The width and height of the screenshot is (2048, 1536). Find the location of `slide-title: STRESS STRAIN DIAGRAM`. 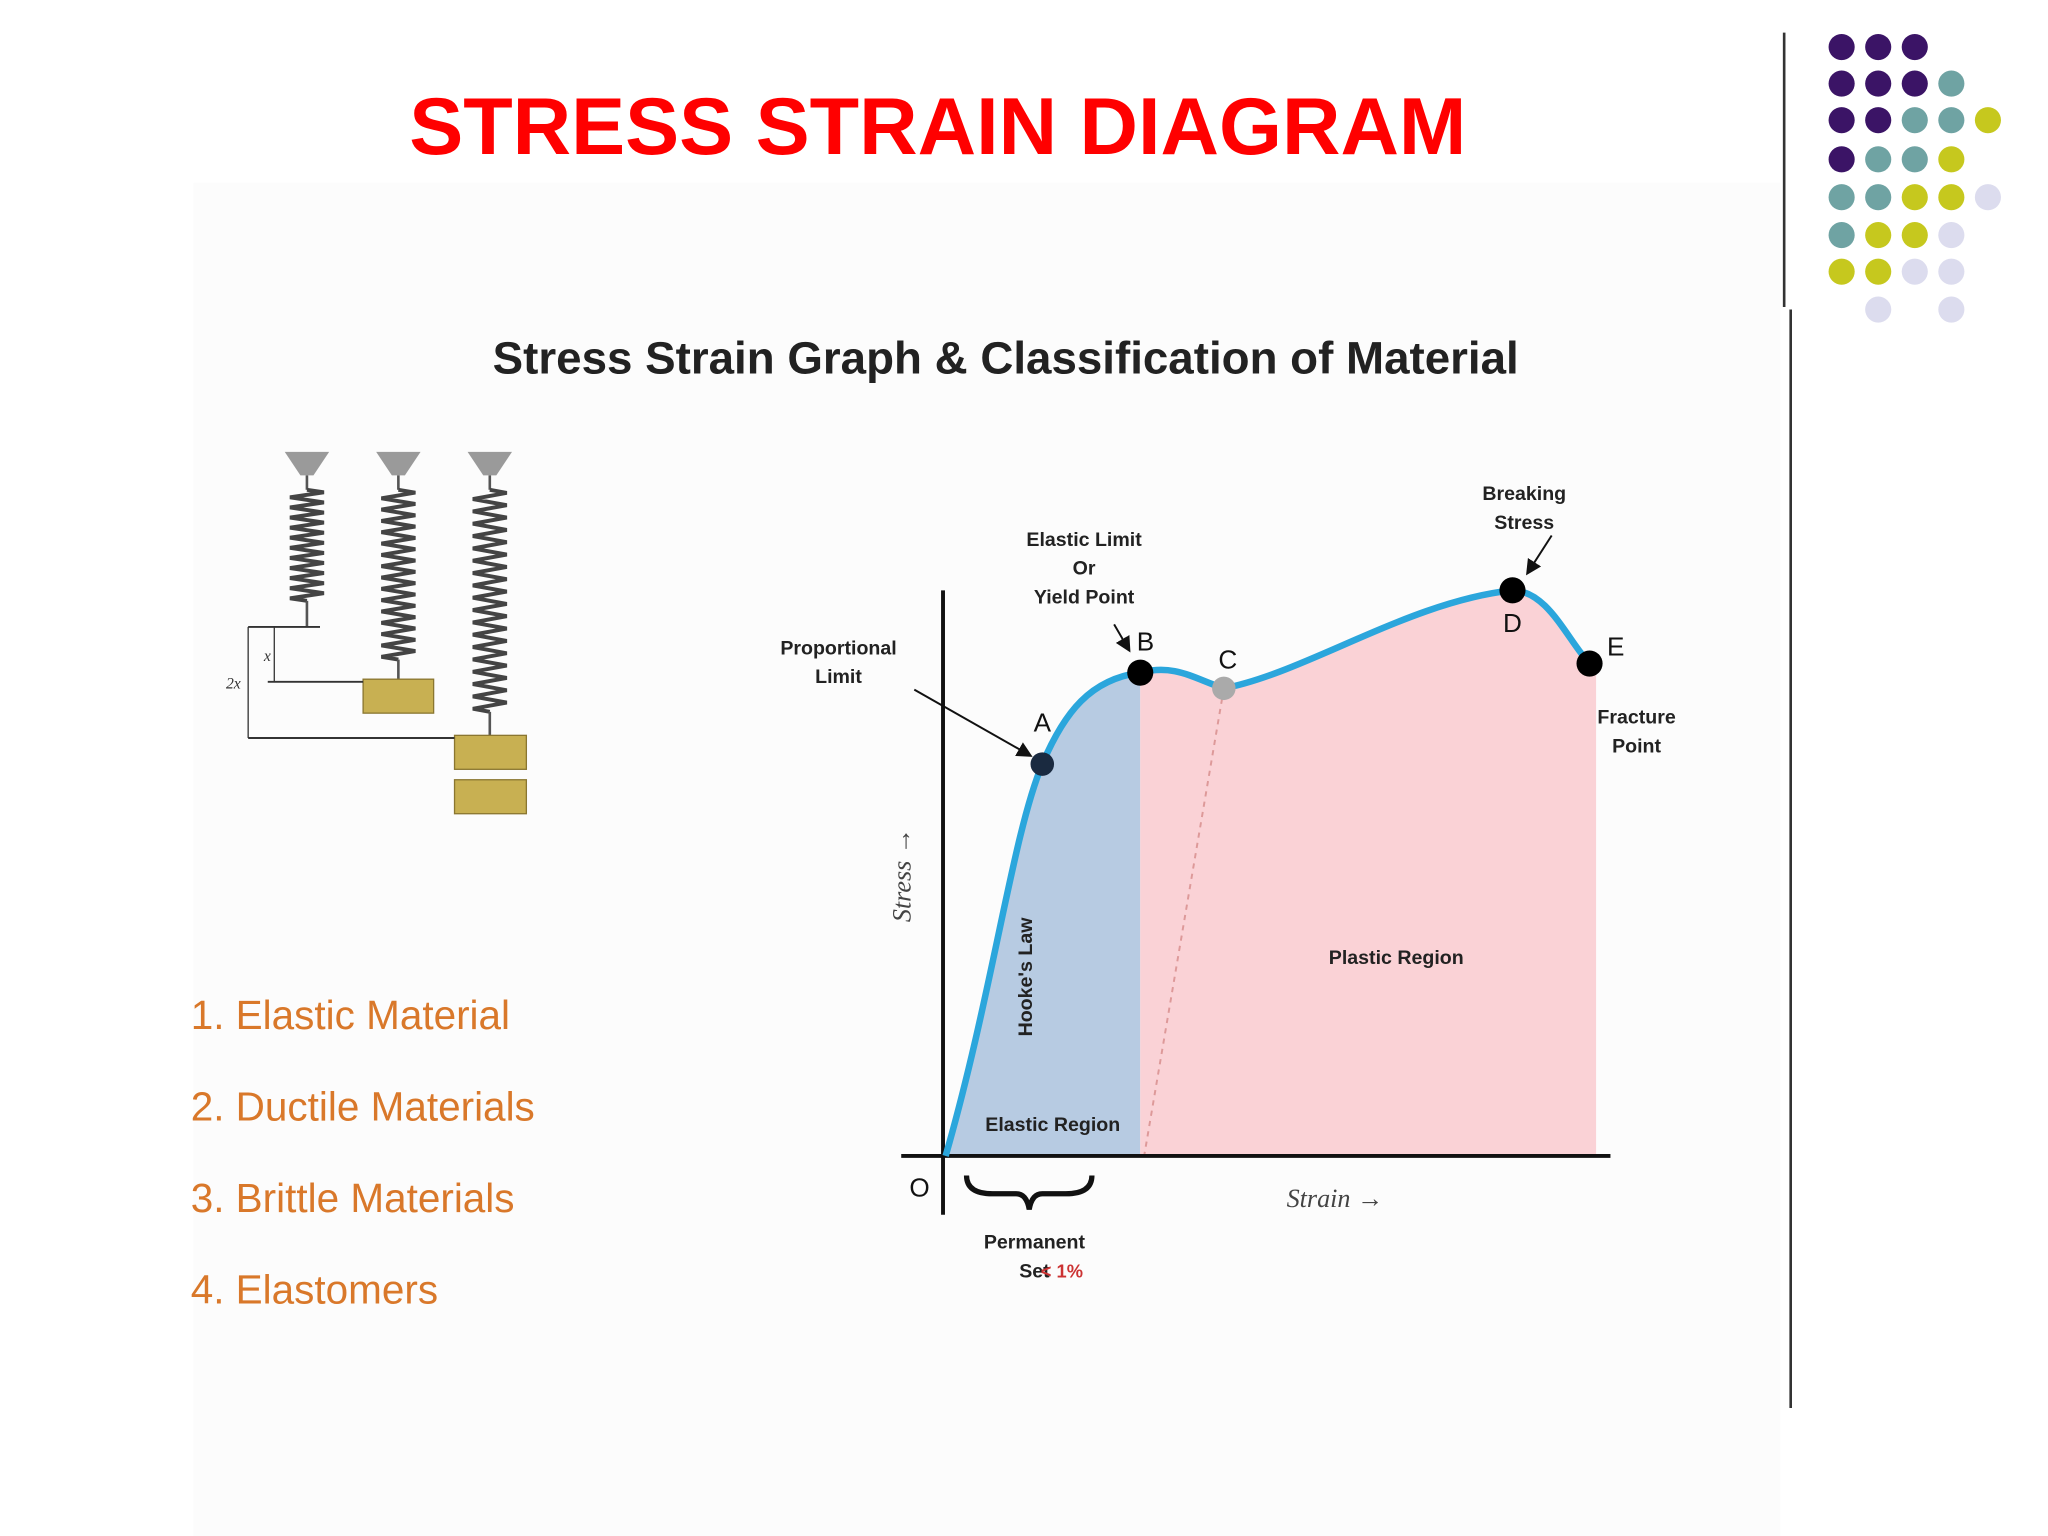

slide-title: STRESS STRAIN DIAGRAM is located at coordinates (937, 127).